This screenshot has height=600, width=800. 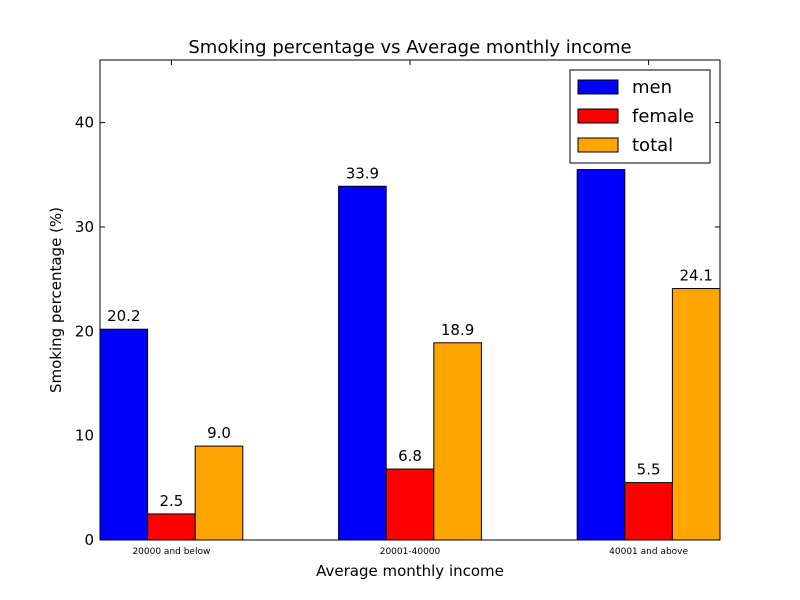 I want to click on y-tick-label: 30, so click(x=84, y=227).